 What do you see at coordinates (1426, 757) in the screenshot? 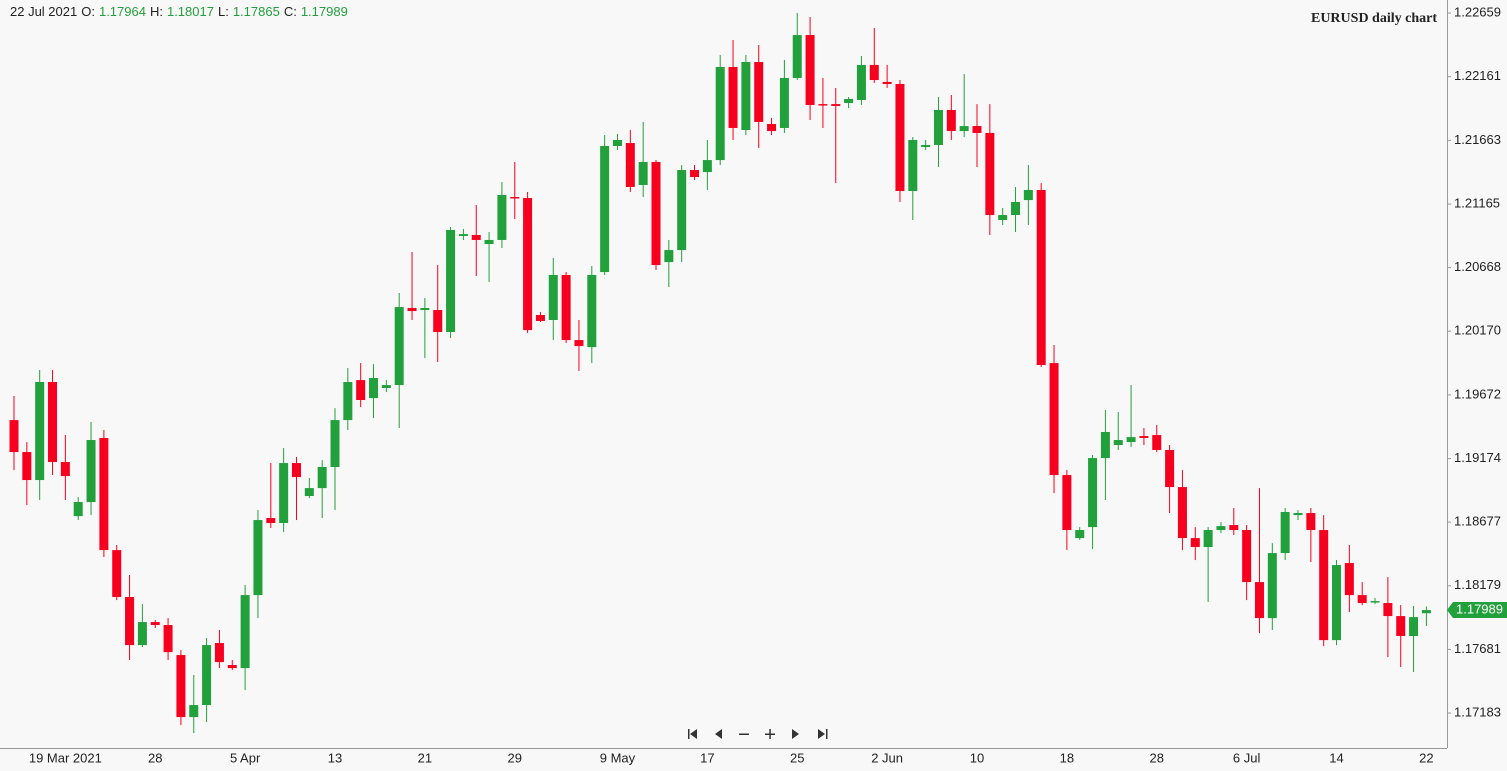
I see `x-tick-label: 22` at bounding box center [1426, 757].